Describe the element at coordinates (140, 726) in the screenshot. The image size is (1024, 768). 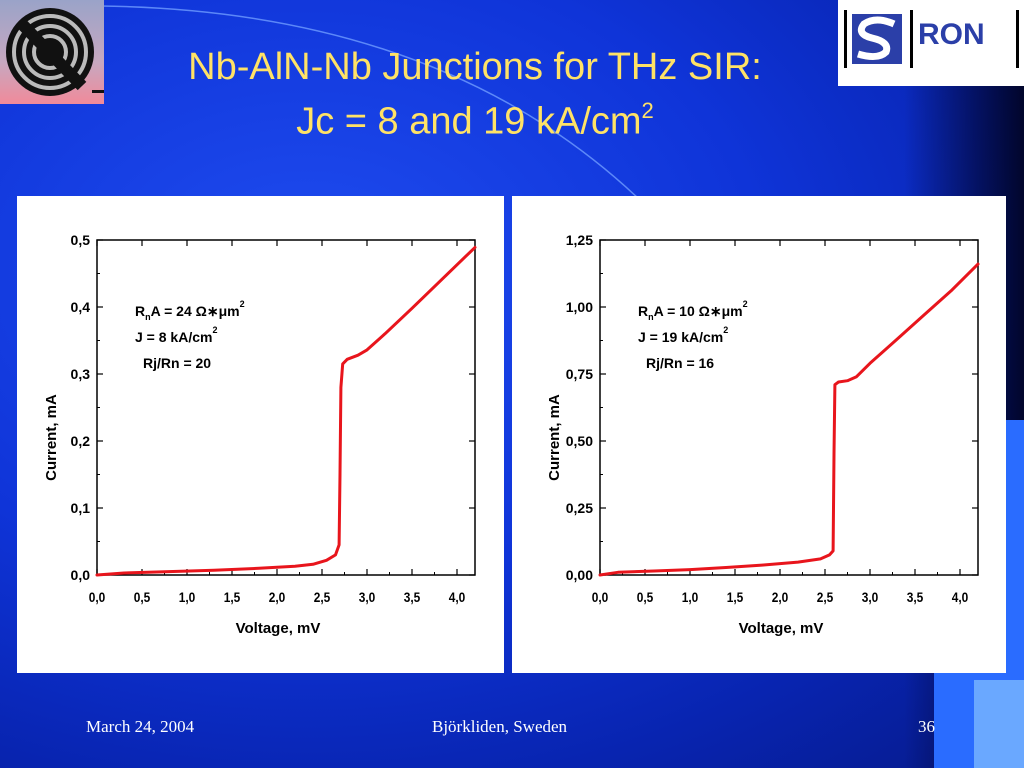
I see `footer-date: March 24, 2004` at that location.